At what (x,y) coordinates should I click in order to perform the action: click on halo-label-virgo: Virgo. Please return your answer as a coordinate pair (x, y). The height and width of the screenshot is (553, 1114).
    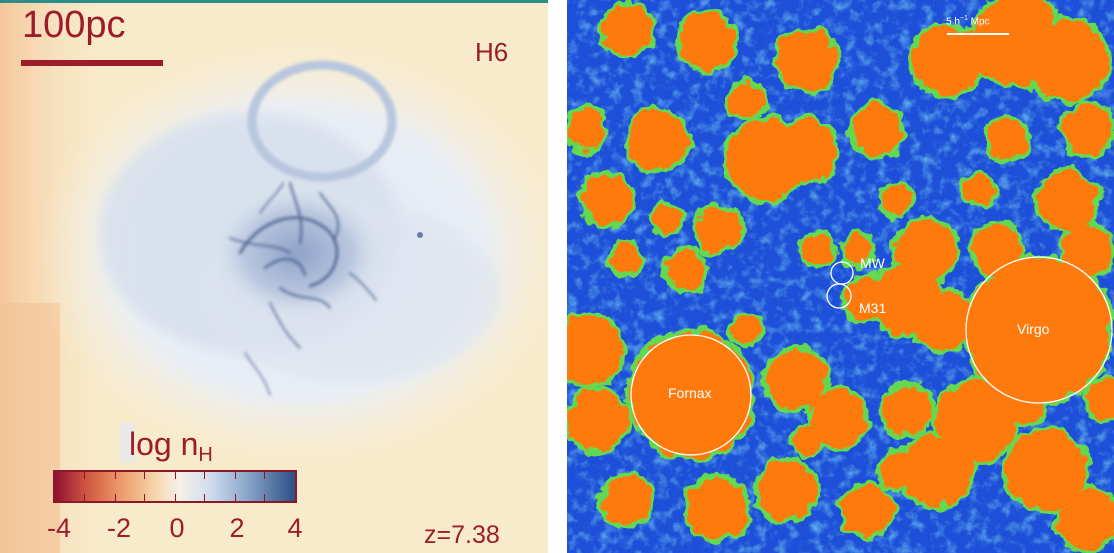
    Looking at the image, I should click on (1033, 329).